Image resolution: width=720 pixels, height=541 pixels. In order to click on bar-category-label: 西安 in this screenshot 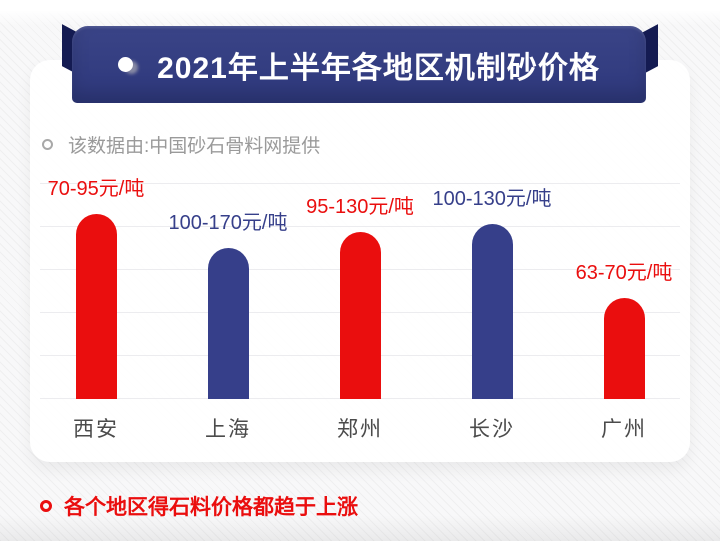, I will do `click(96, 429)`.